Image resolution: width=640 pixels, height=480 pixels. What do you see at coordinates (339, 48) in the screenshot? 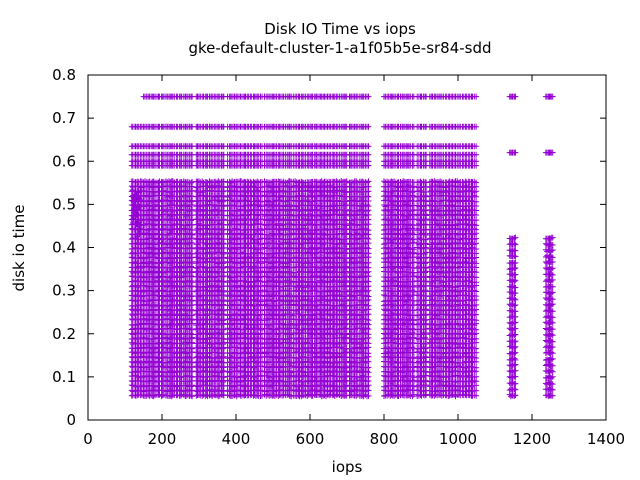
I see `chart-subtitle: gke-default-cluster-1-a1f05b5e-sr84-sdd` at bounding box center [339, 48].